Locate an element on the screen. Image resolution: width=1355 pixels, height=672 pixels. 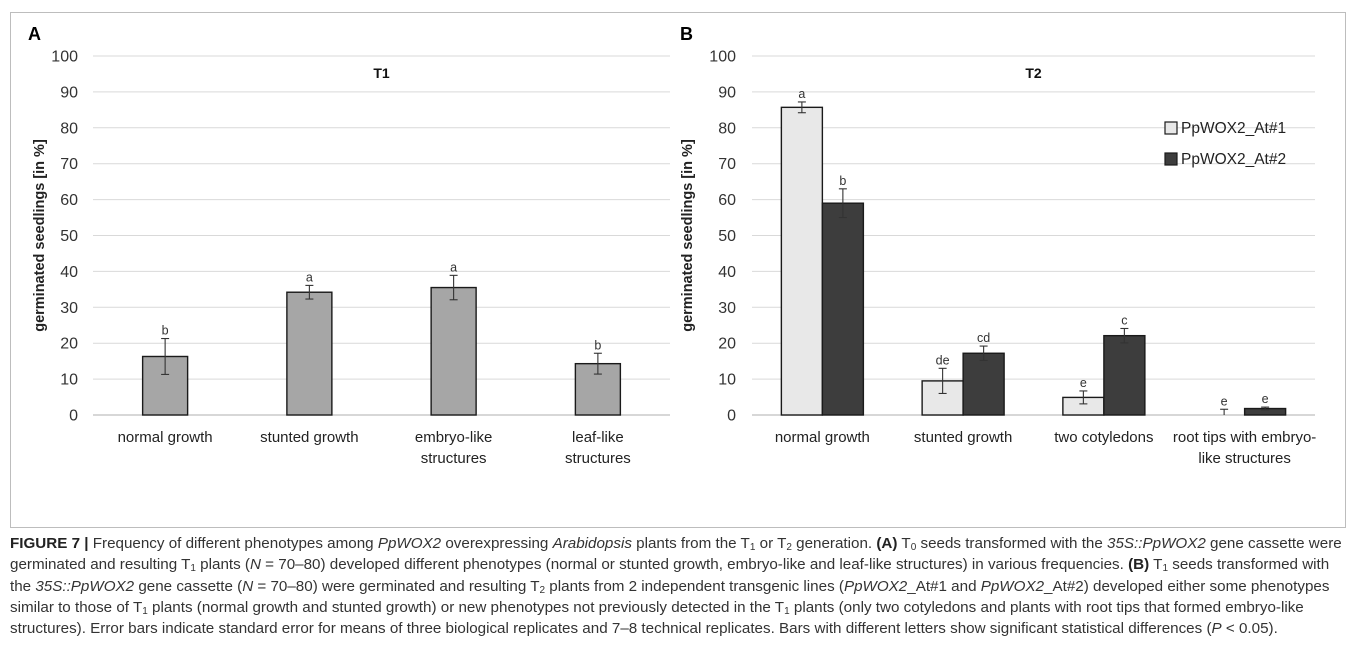
caption-run: _At#1 and is located at coordinates (944, 586).